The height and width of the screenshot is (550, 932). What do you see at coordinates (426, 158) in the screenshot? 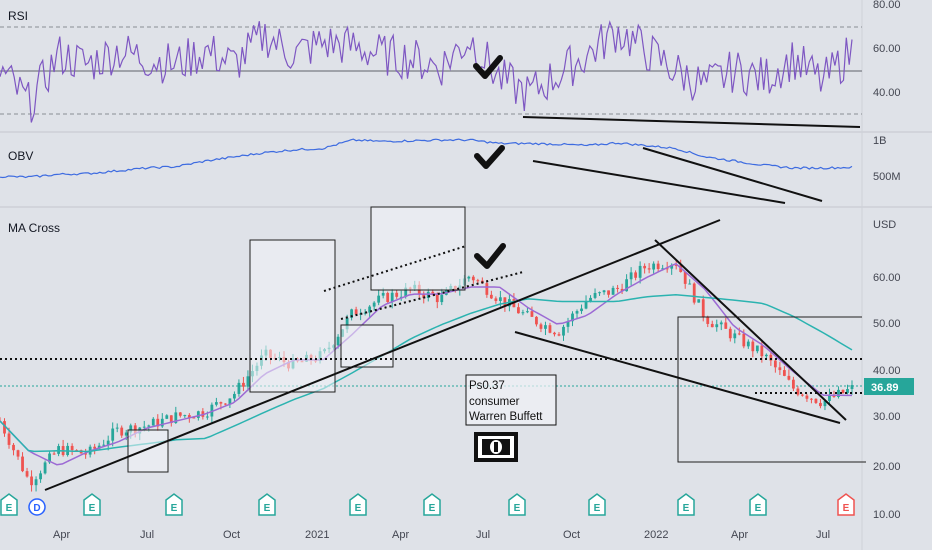
I see `obv-series` at bounding box center [426, 158].